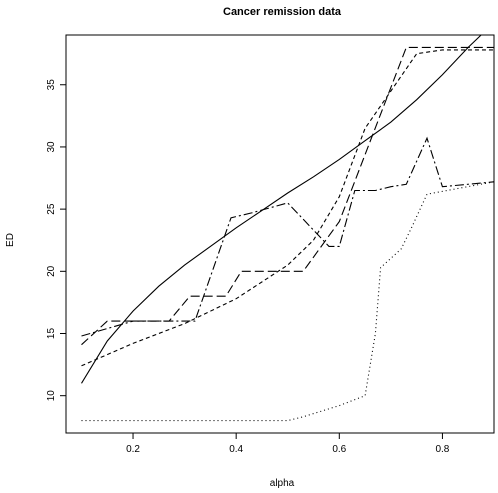  What do you see at coordinates (236, 449) in the screenshot?
I see `x-tick-label: 0.4` at bounding box center [236, 449].